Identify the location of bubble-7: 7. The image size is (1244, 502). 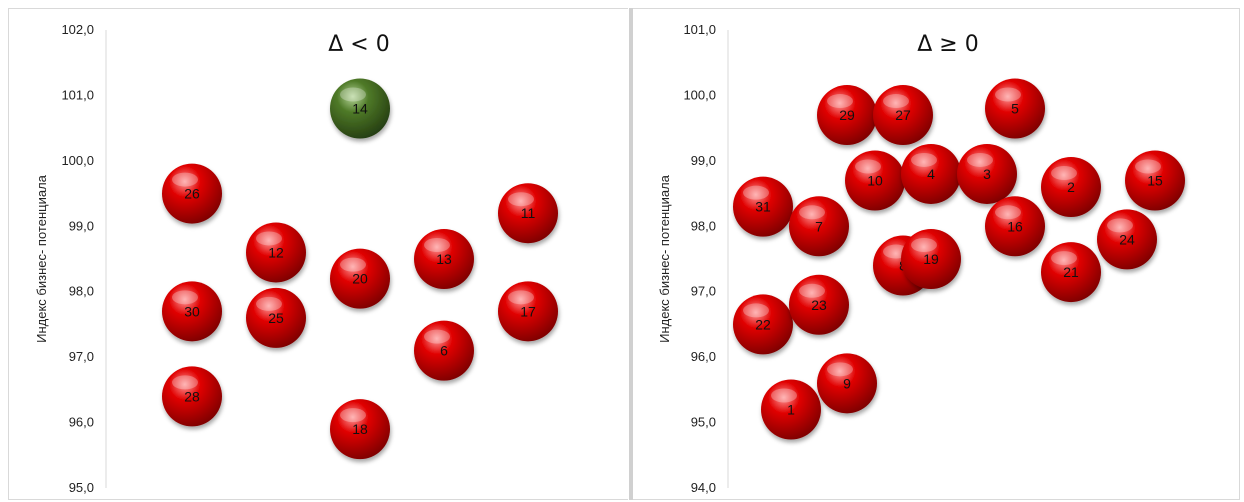
(819, 226).